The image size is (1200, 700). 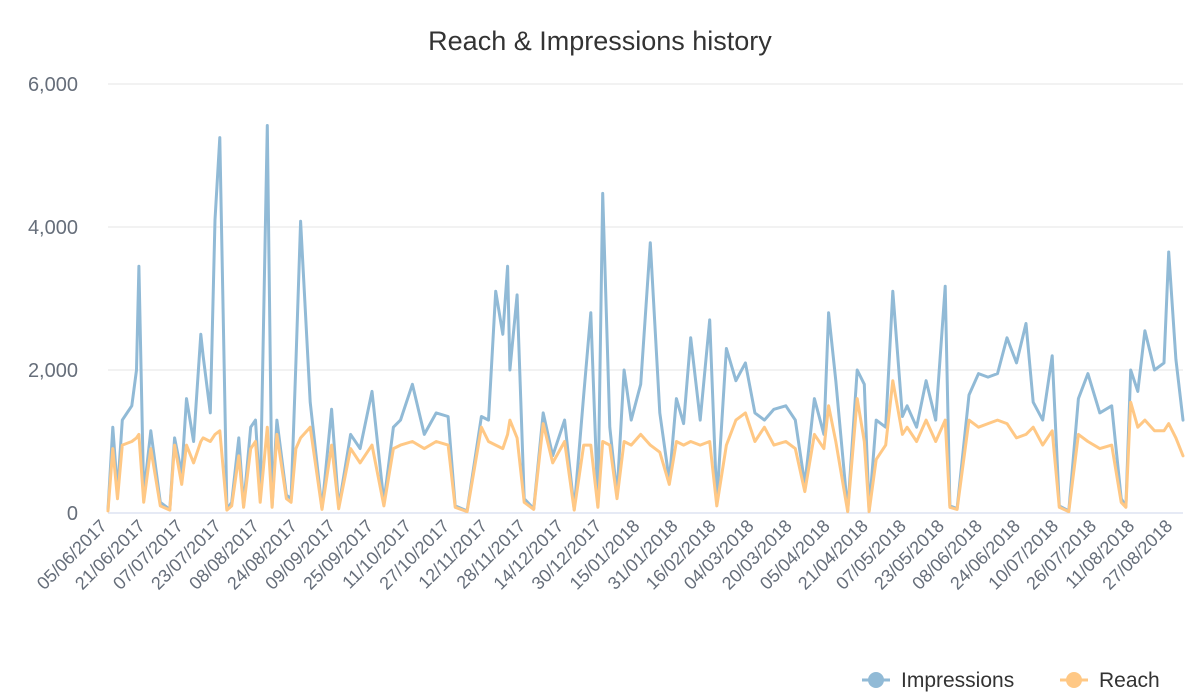 What do you see at coordinates (72, 514) in the screenshot?
I see `y-tick-label: 0` at bounding box center [72, 514].